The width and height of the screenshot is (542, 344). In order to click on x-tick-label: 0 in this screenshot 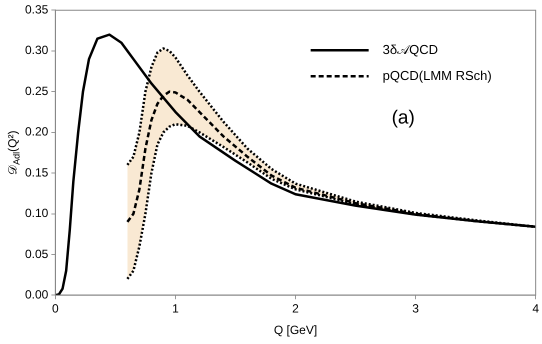, I will do `click(56, 309)`.